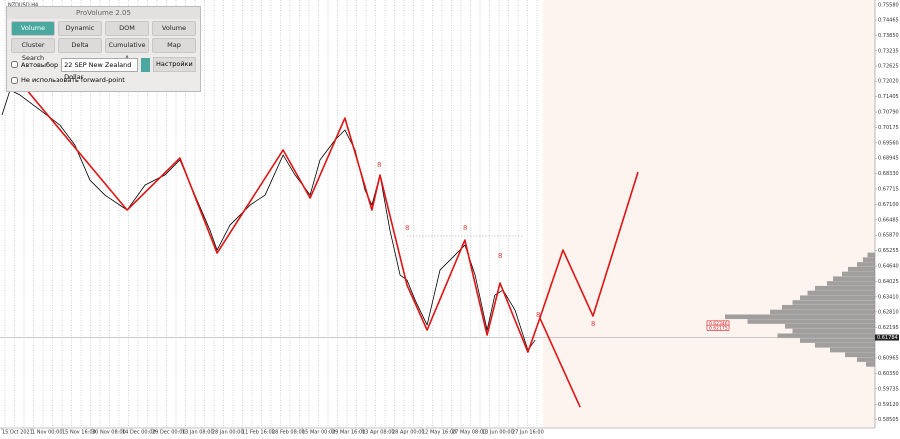 The height and width of the screenshot is (439, 900). I want to click on settings-button: Настройки, so click(174, 64).